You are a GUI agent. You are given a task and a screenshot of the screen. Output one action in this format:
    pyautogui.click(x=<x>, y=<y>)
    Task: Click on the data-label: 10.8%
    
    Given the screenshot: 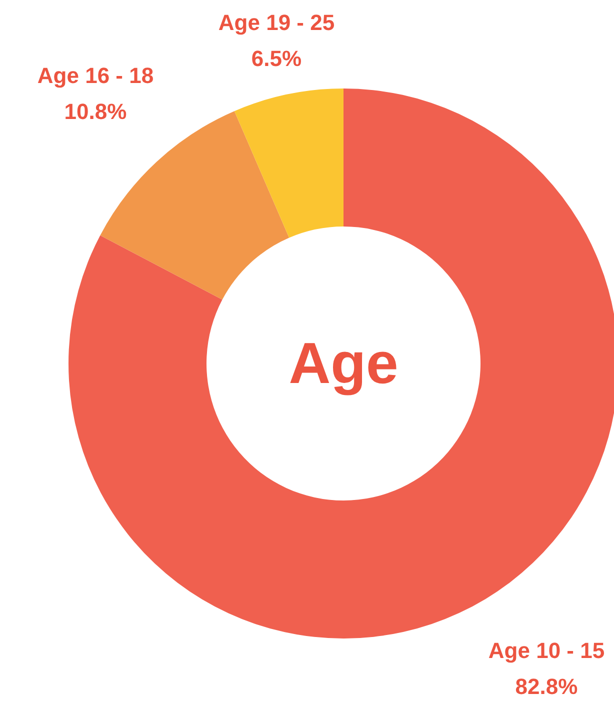 What is the action you would take?
    pyautogui.click(x=95, y=111)
    